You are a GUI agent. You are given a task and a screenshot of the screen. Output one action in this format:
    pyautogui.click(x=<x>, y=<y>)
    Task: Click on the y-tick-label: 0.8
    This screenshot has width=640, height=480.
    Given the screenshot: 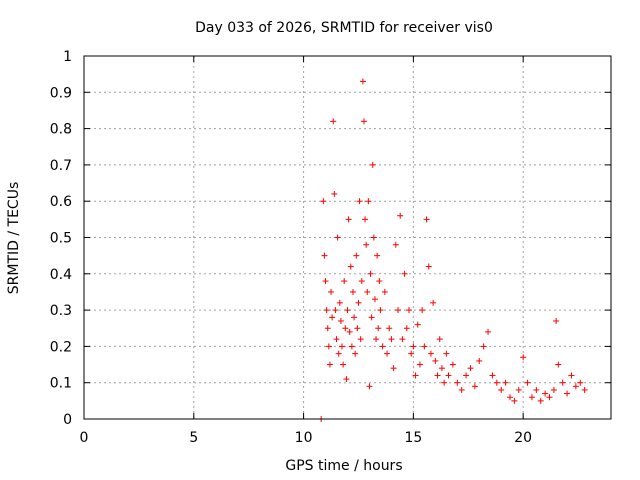 What is the action you would take?
    pyautogui.click(x=61, y=130)
    